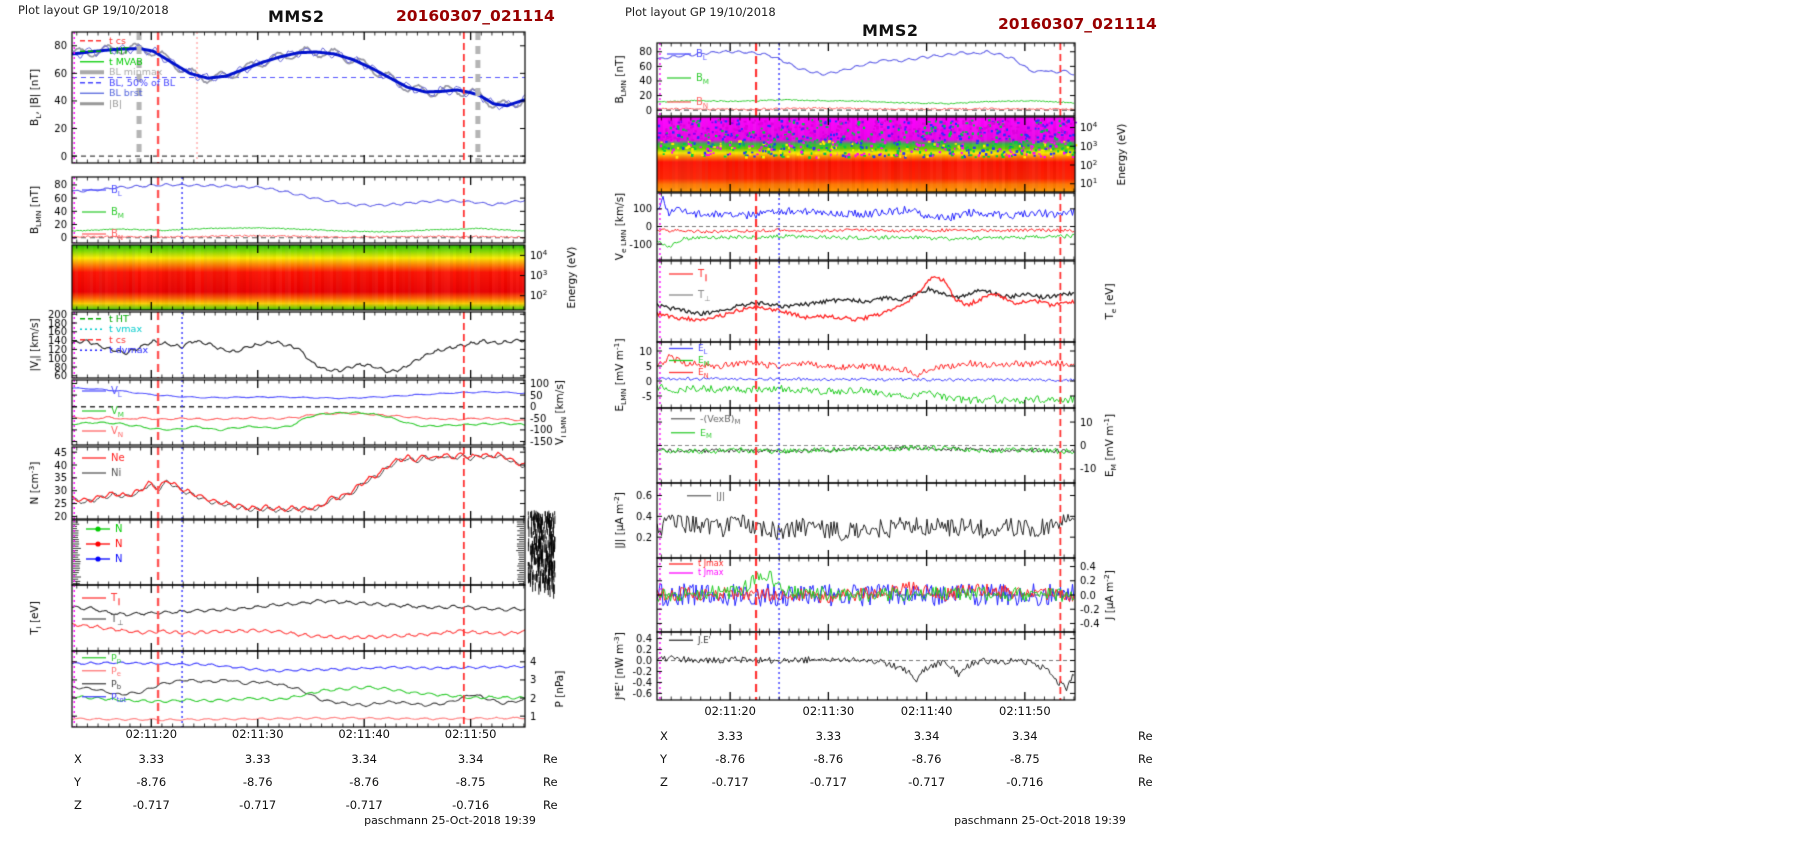  I want to click on left-figure-footer: paschmann 25-Oct-2018 19:39, so click(450, 820).